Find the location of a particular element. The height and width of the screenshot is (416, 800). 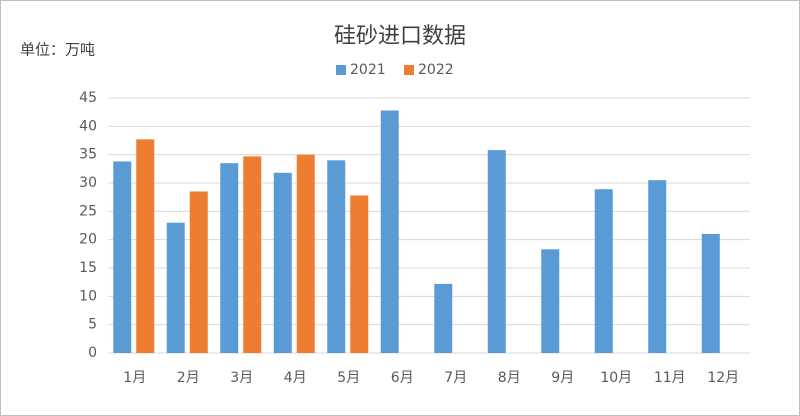

y-tick-label: 5 is located at coordinates (92, 325).